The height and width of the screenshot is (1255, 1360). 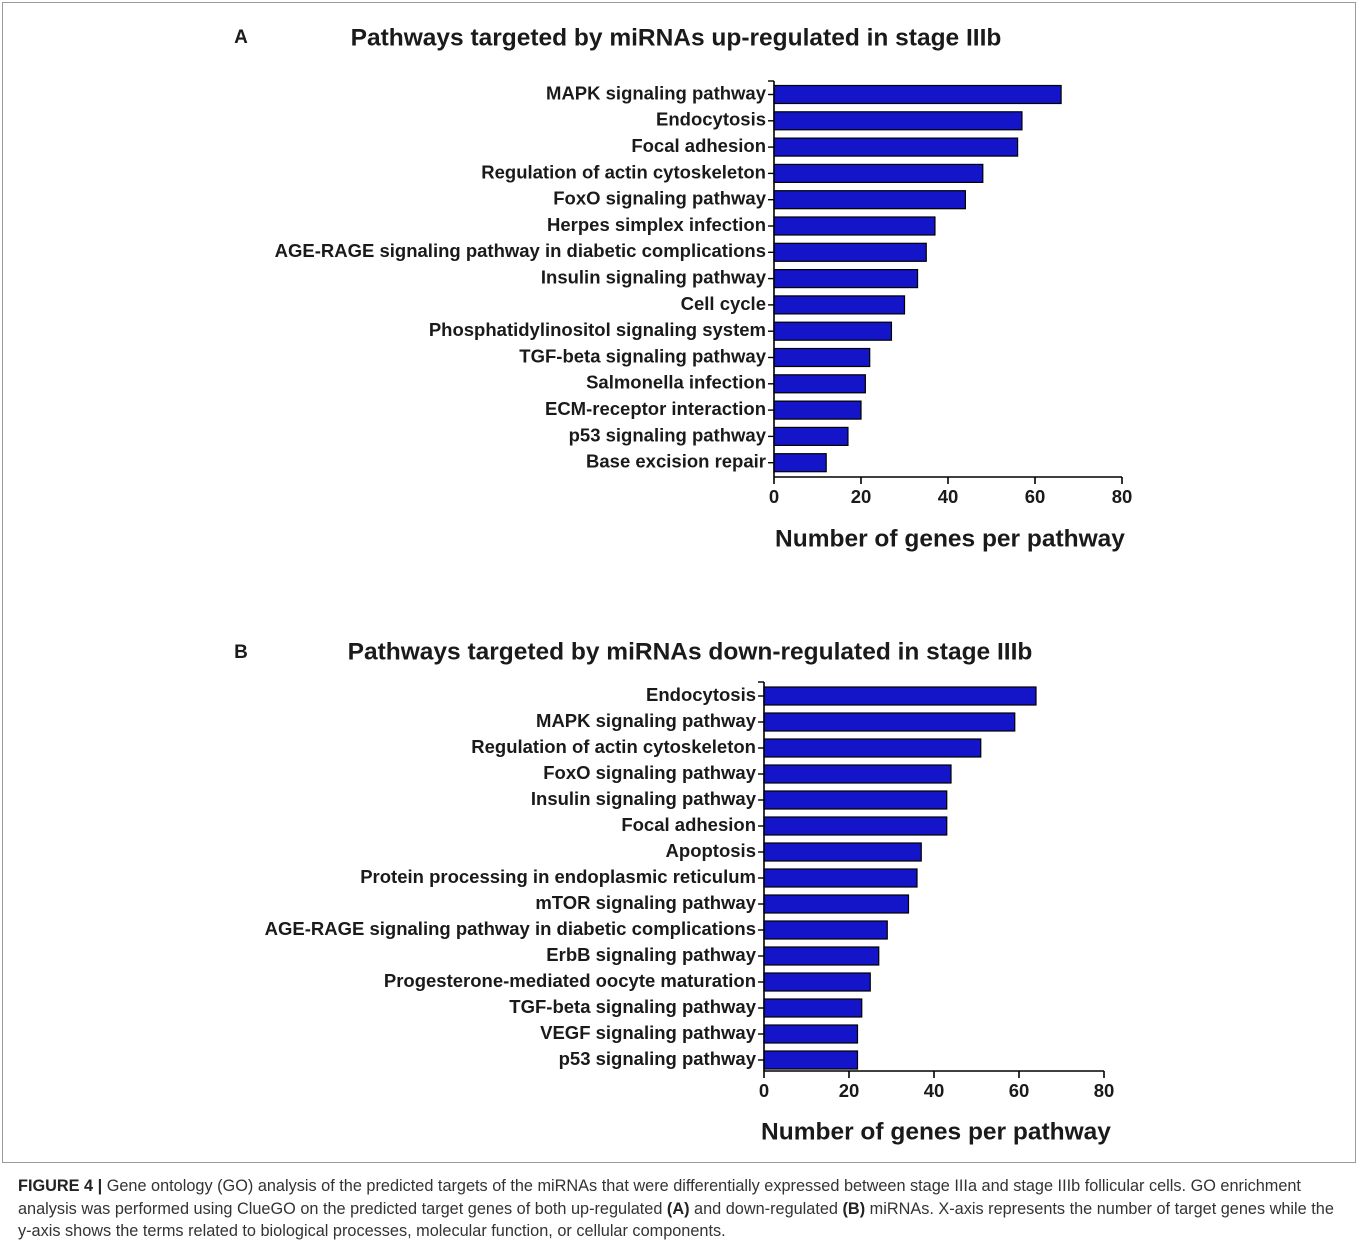 What do you see at coordinates (60, 1186) in the screenshot?
I see `caption-label: FIGURE 4 |` at bounding box center [60, 1186].